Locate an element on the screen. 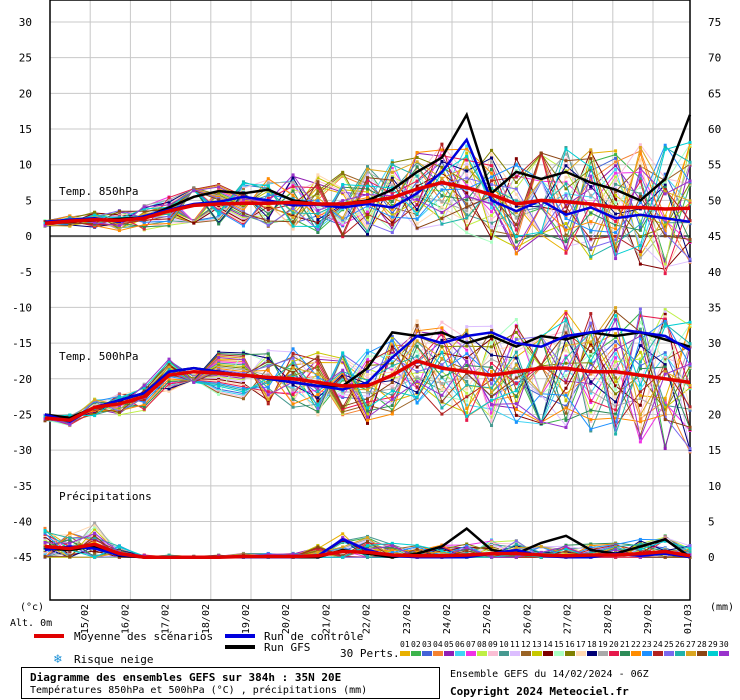 This screenshot has height=700, width=740. axis-unit-label: (mm) is located at coordinates (722, 607).